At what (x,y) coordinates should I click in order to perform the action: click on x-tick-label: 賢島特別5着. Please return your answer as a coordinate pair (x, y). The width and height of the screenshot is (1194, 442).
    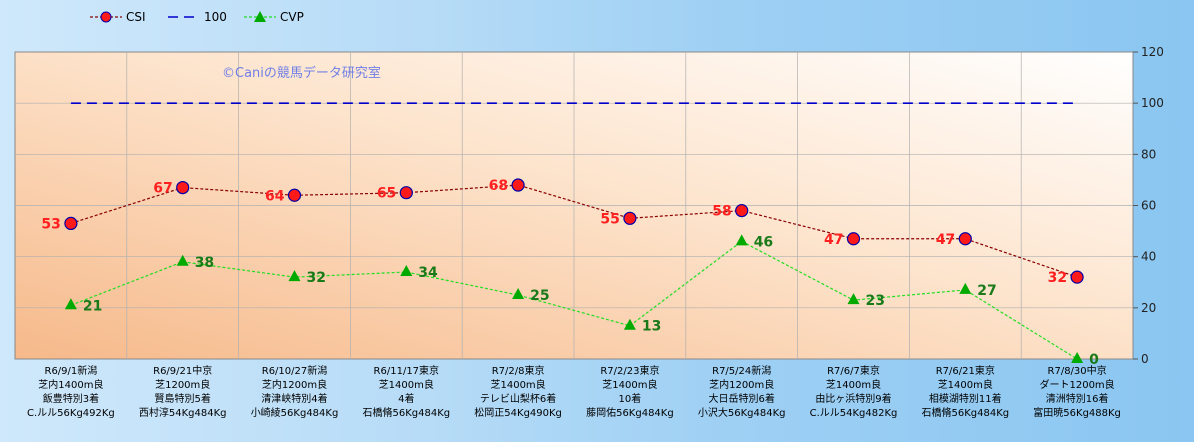
    Looking at the image, I should click on (183, 398).